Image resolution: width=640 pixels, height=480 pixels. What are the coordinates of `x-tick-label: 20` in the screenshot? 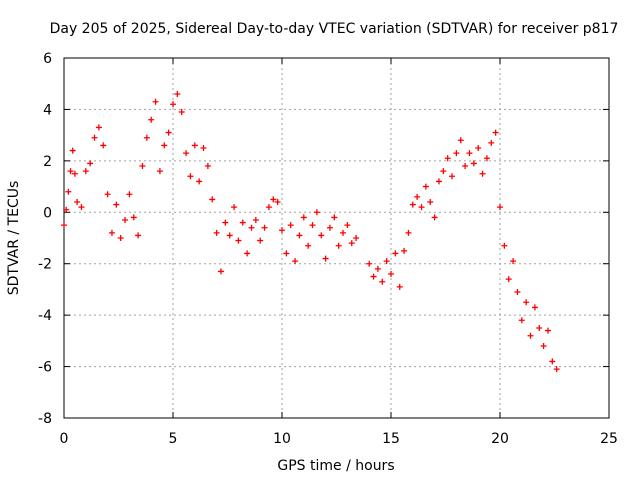 It's located at (500, 439).